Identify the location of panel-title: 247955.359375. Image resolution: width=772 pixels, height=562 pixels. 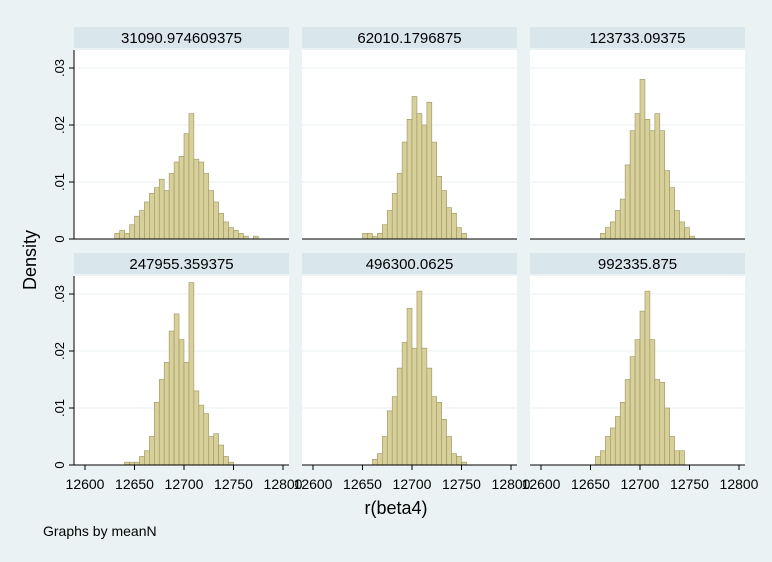
(181, 264).